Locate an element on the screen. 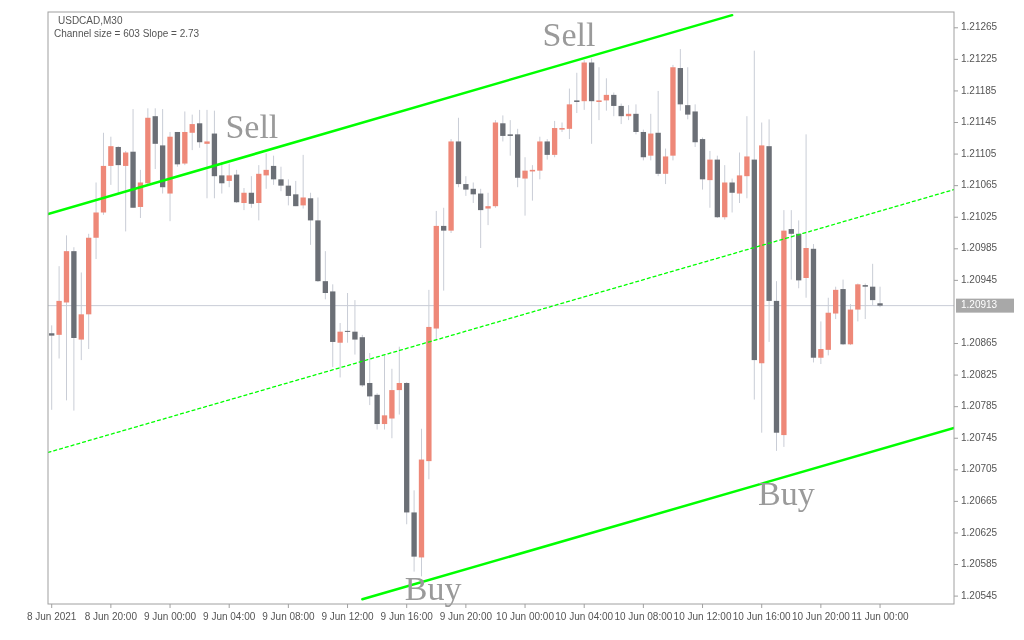  y-tick-label: 1.20825 is located at coordinates (979, 374).